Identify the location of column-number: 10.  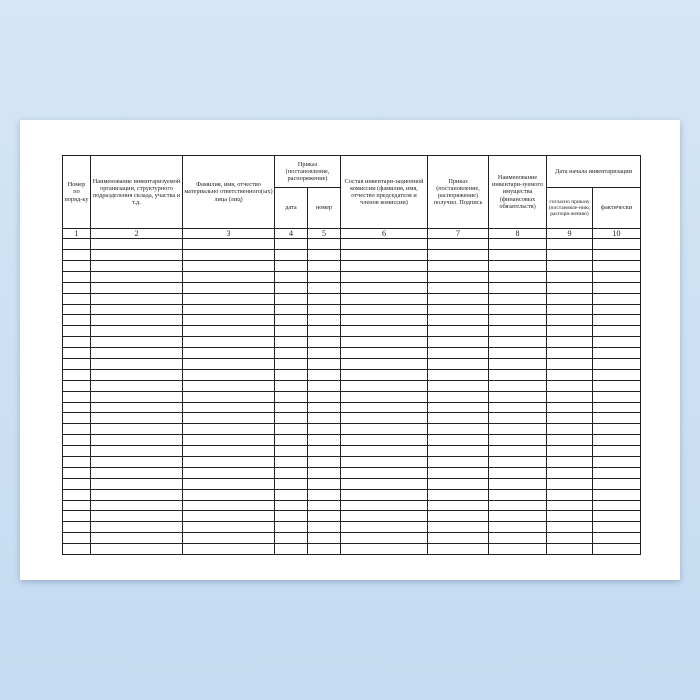
(617, 233).